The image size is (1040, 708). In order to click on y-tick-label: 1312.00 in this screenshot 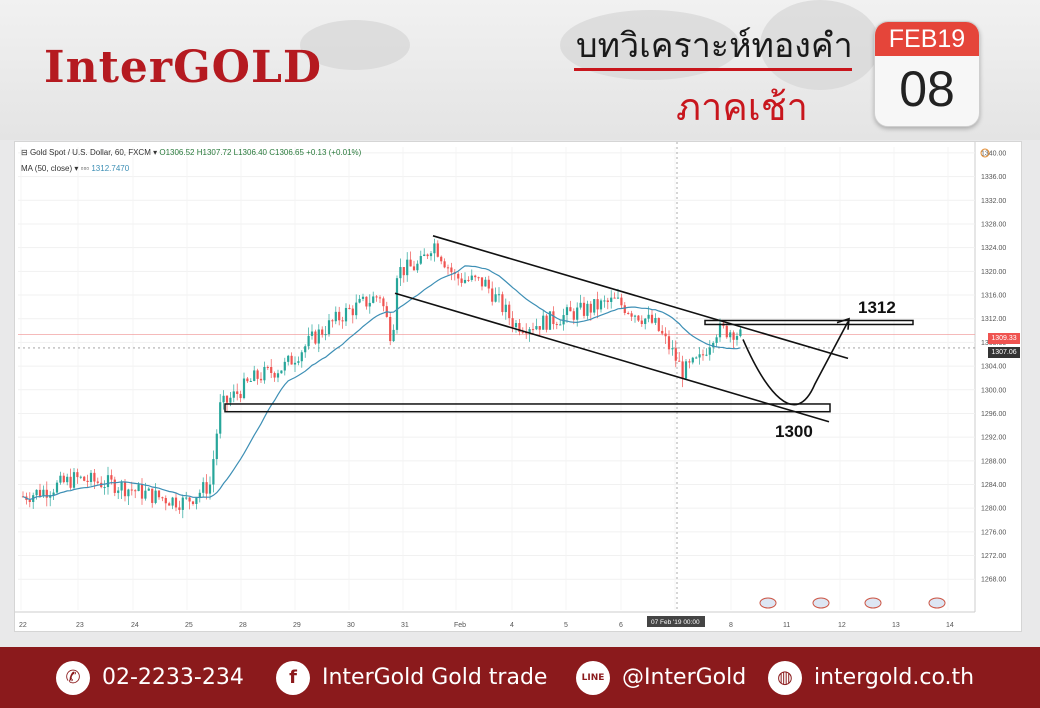, I will do `click(993, 319)`.